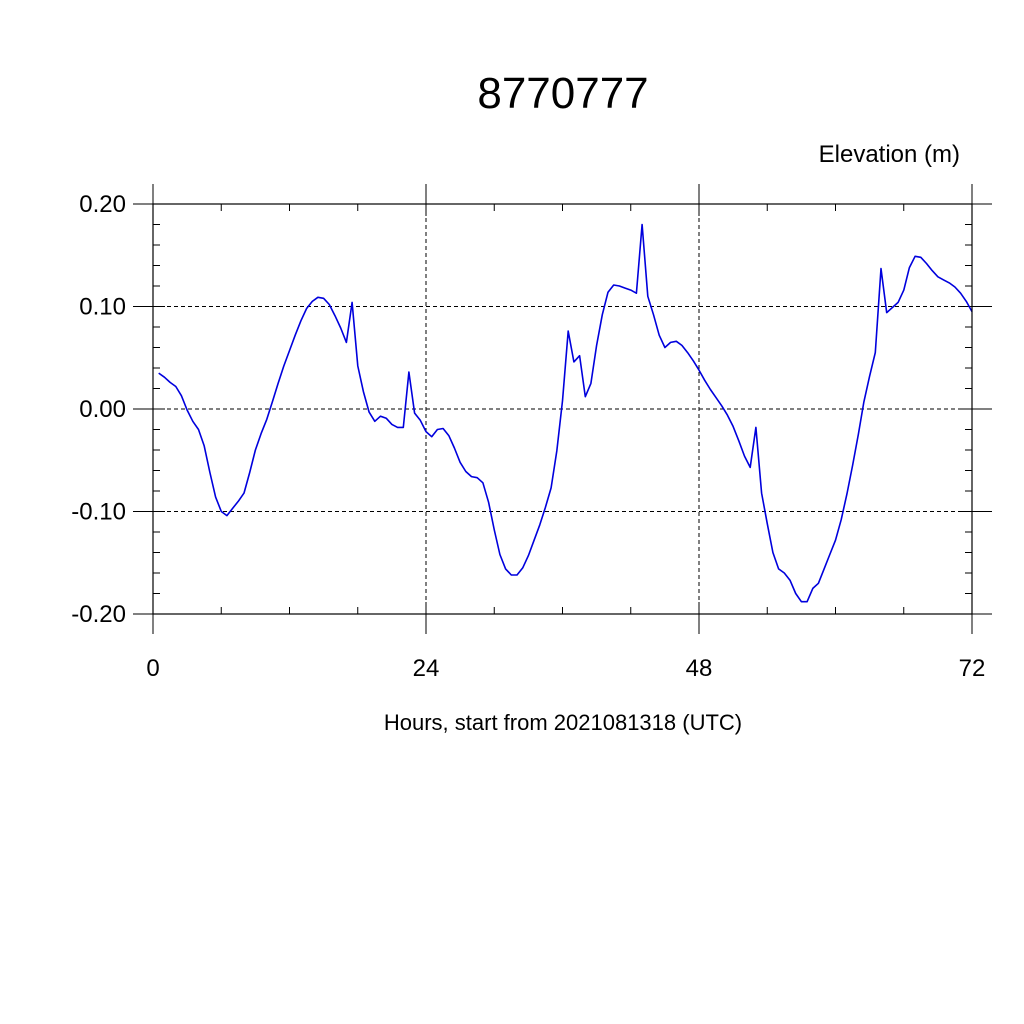 The image size is (1024, 1024). I want to click on units-label: Elevation (m), so click(889, 154).